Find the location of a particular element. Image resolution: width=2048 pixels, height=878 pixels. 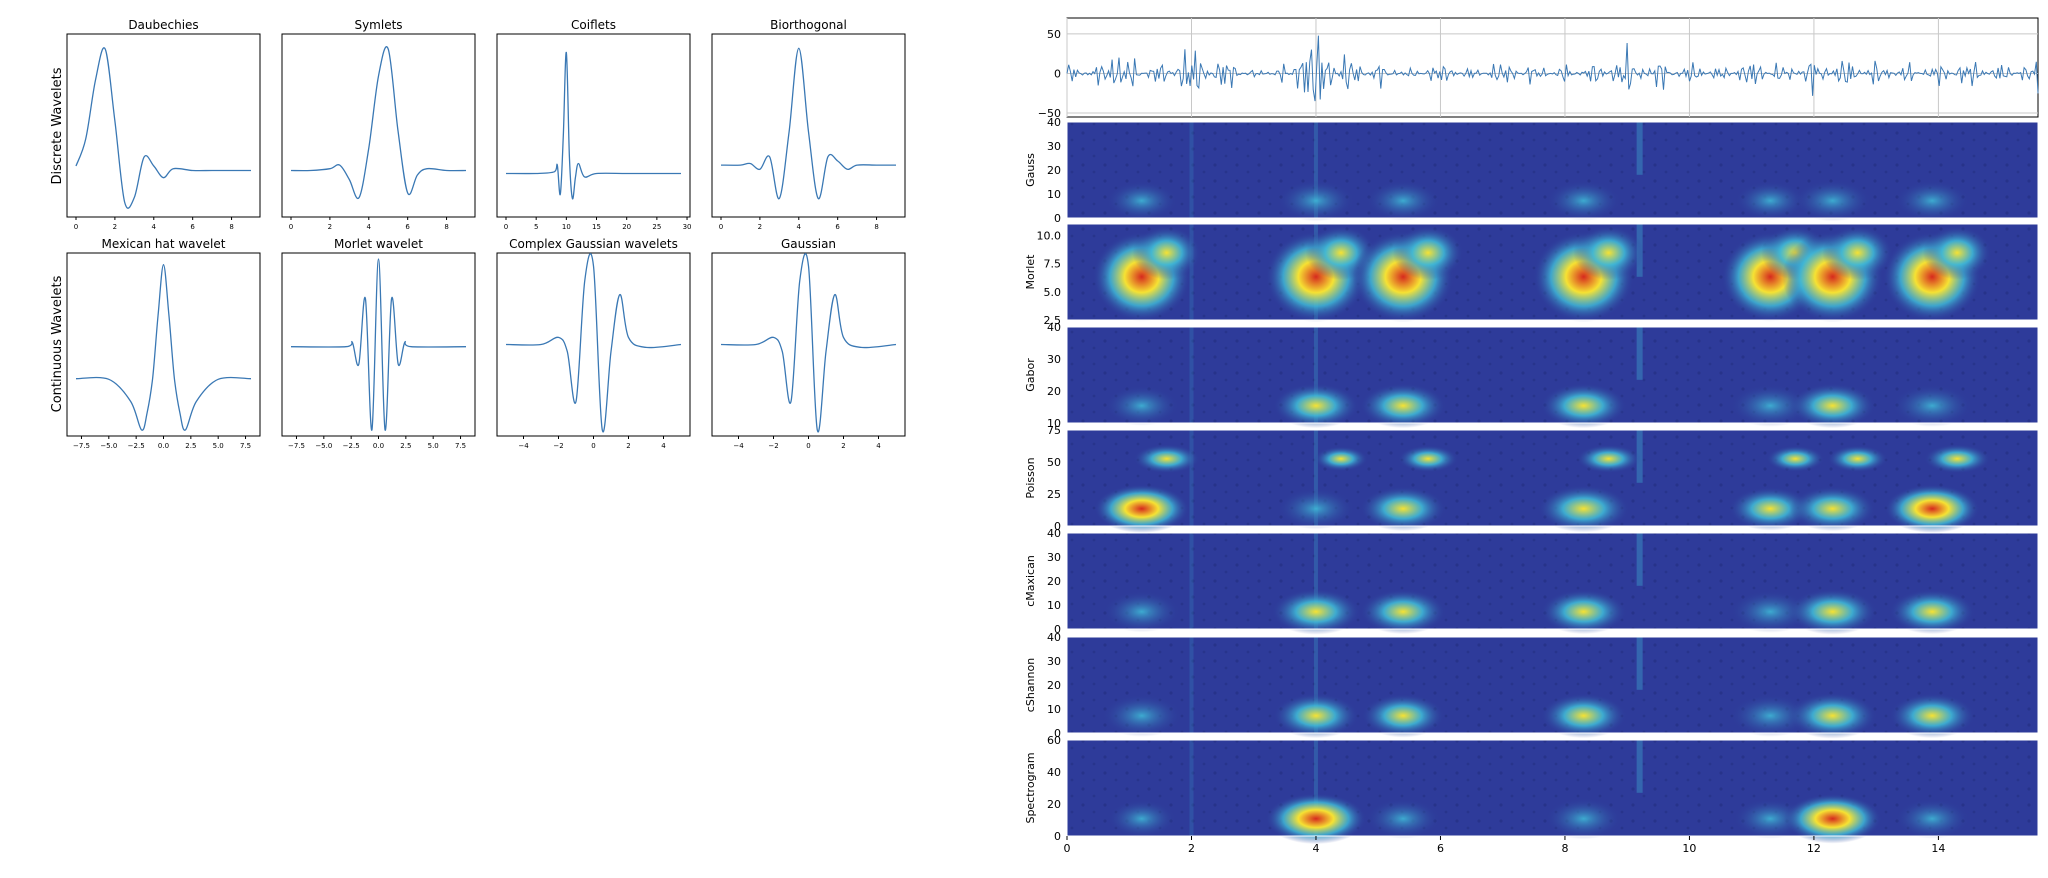

x-tick-label: 15 is located at coordinates (596, 227).